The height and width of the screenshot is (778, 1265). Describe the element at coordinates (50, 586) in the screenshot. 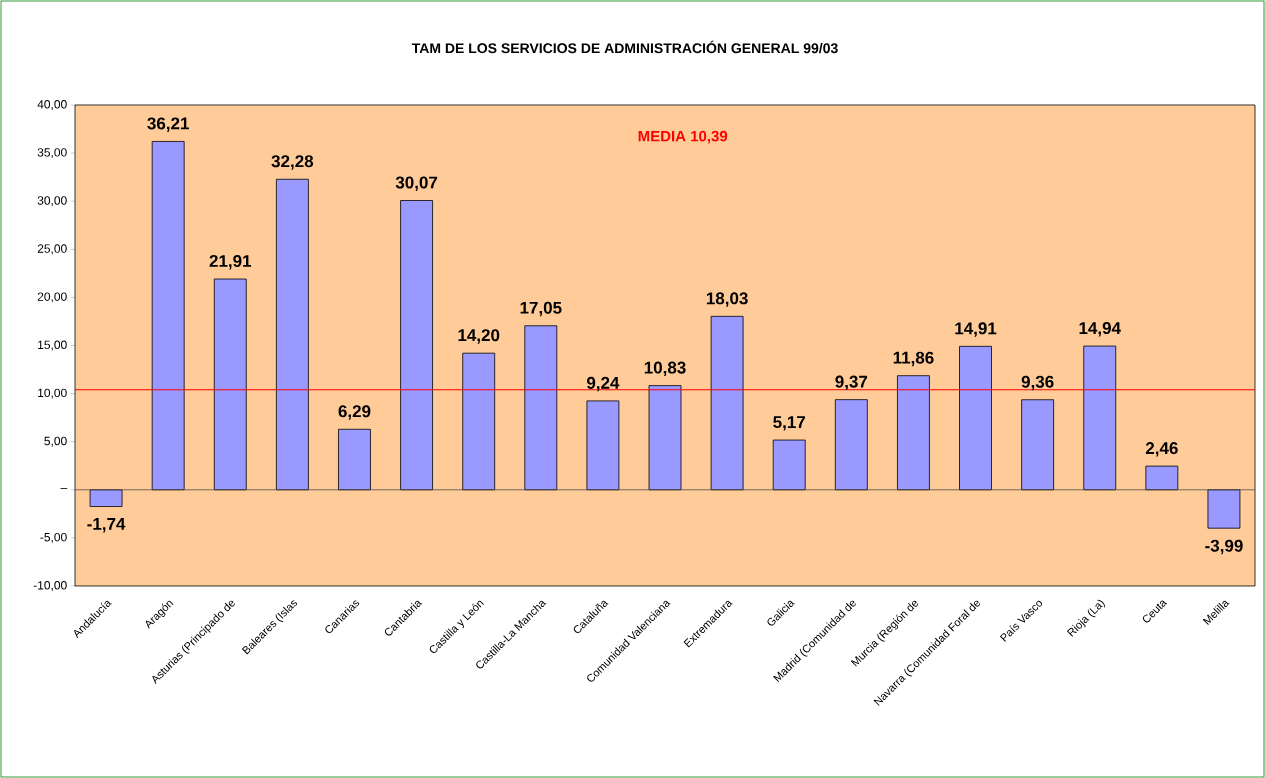

I see `y-tick-label: -10,00` at that location.